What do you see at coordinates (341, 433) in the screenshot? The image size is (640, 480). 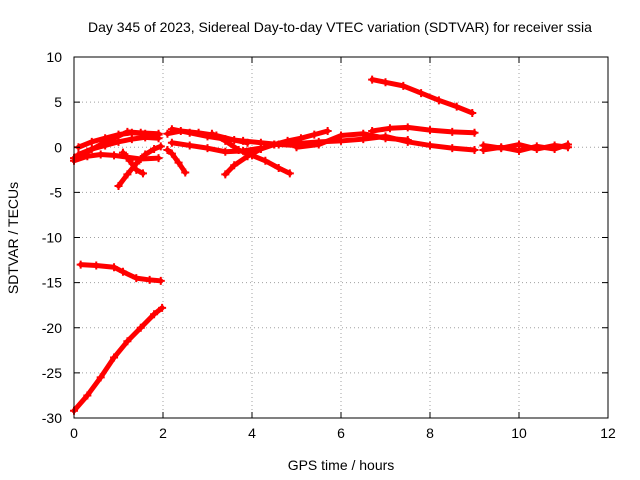 I see `x-tick-label: 6` at bounding box center [341, 433].